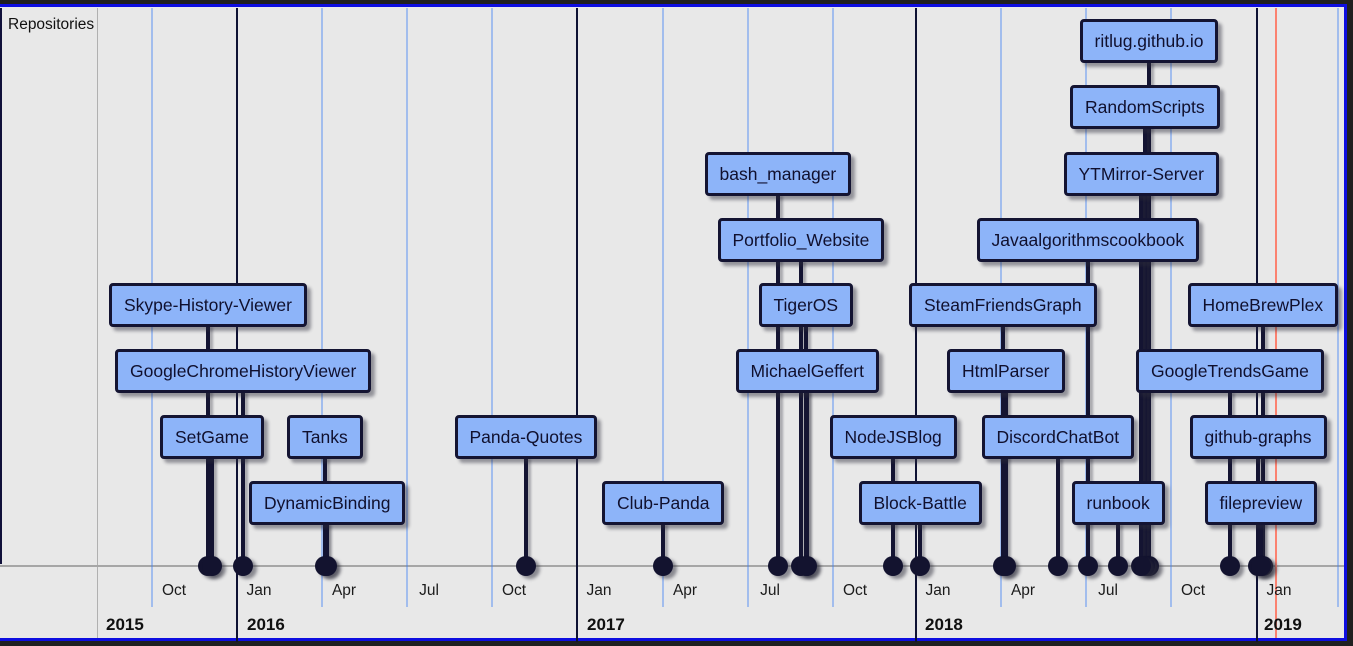 The height and width of the screenshot is (646, 1353). What do you see at coordinates (212, 437) in the screenshot?
I see `repo-label-box: SetGame` at bounding box center [212, 437].